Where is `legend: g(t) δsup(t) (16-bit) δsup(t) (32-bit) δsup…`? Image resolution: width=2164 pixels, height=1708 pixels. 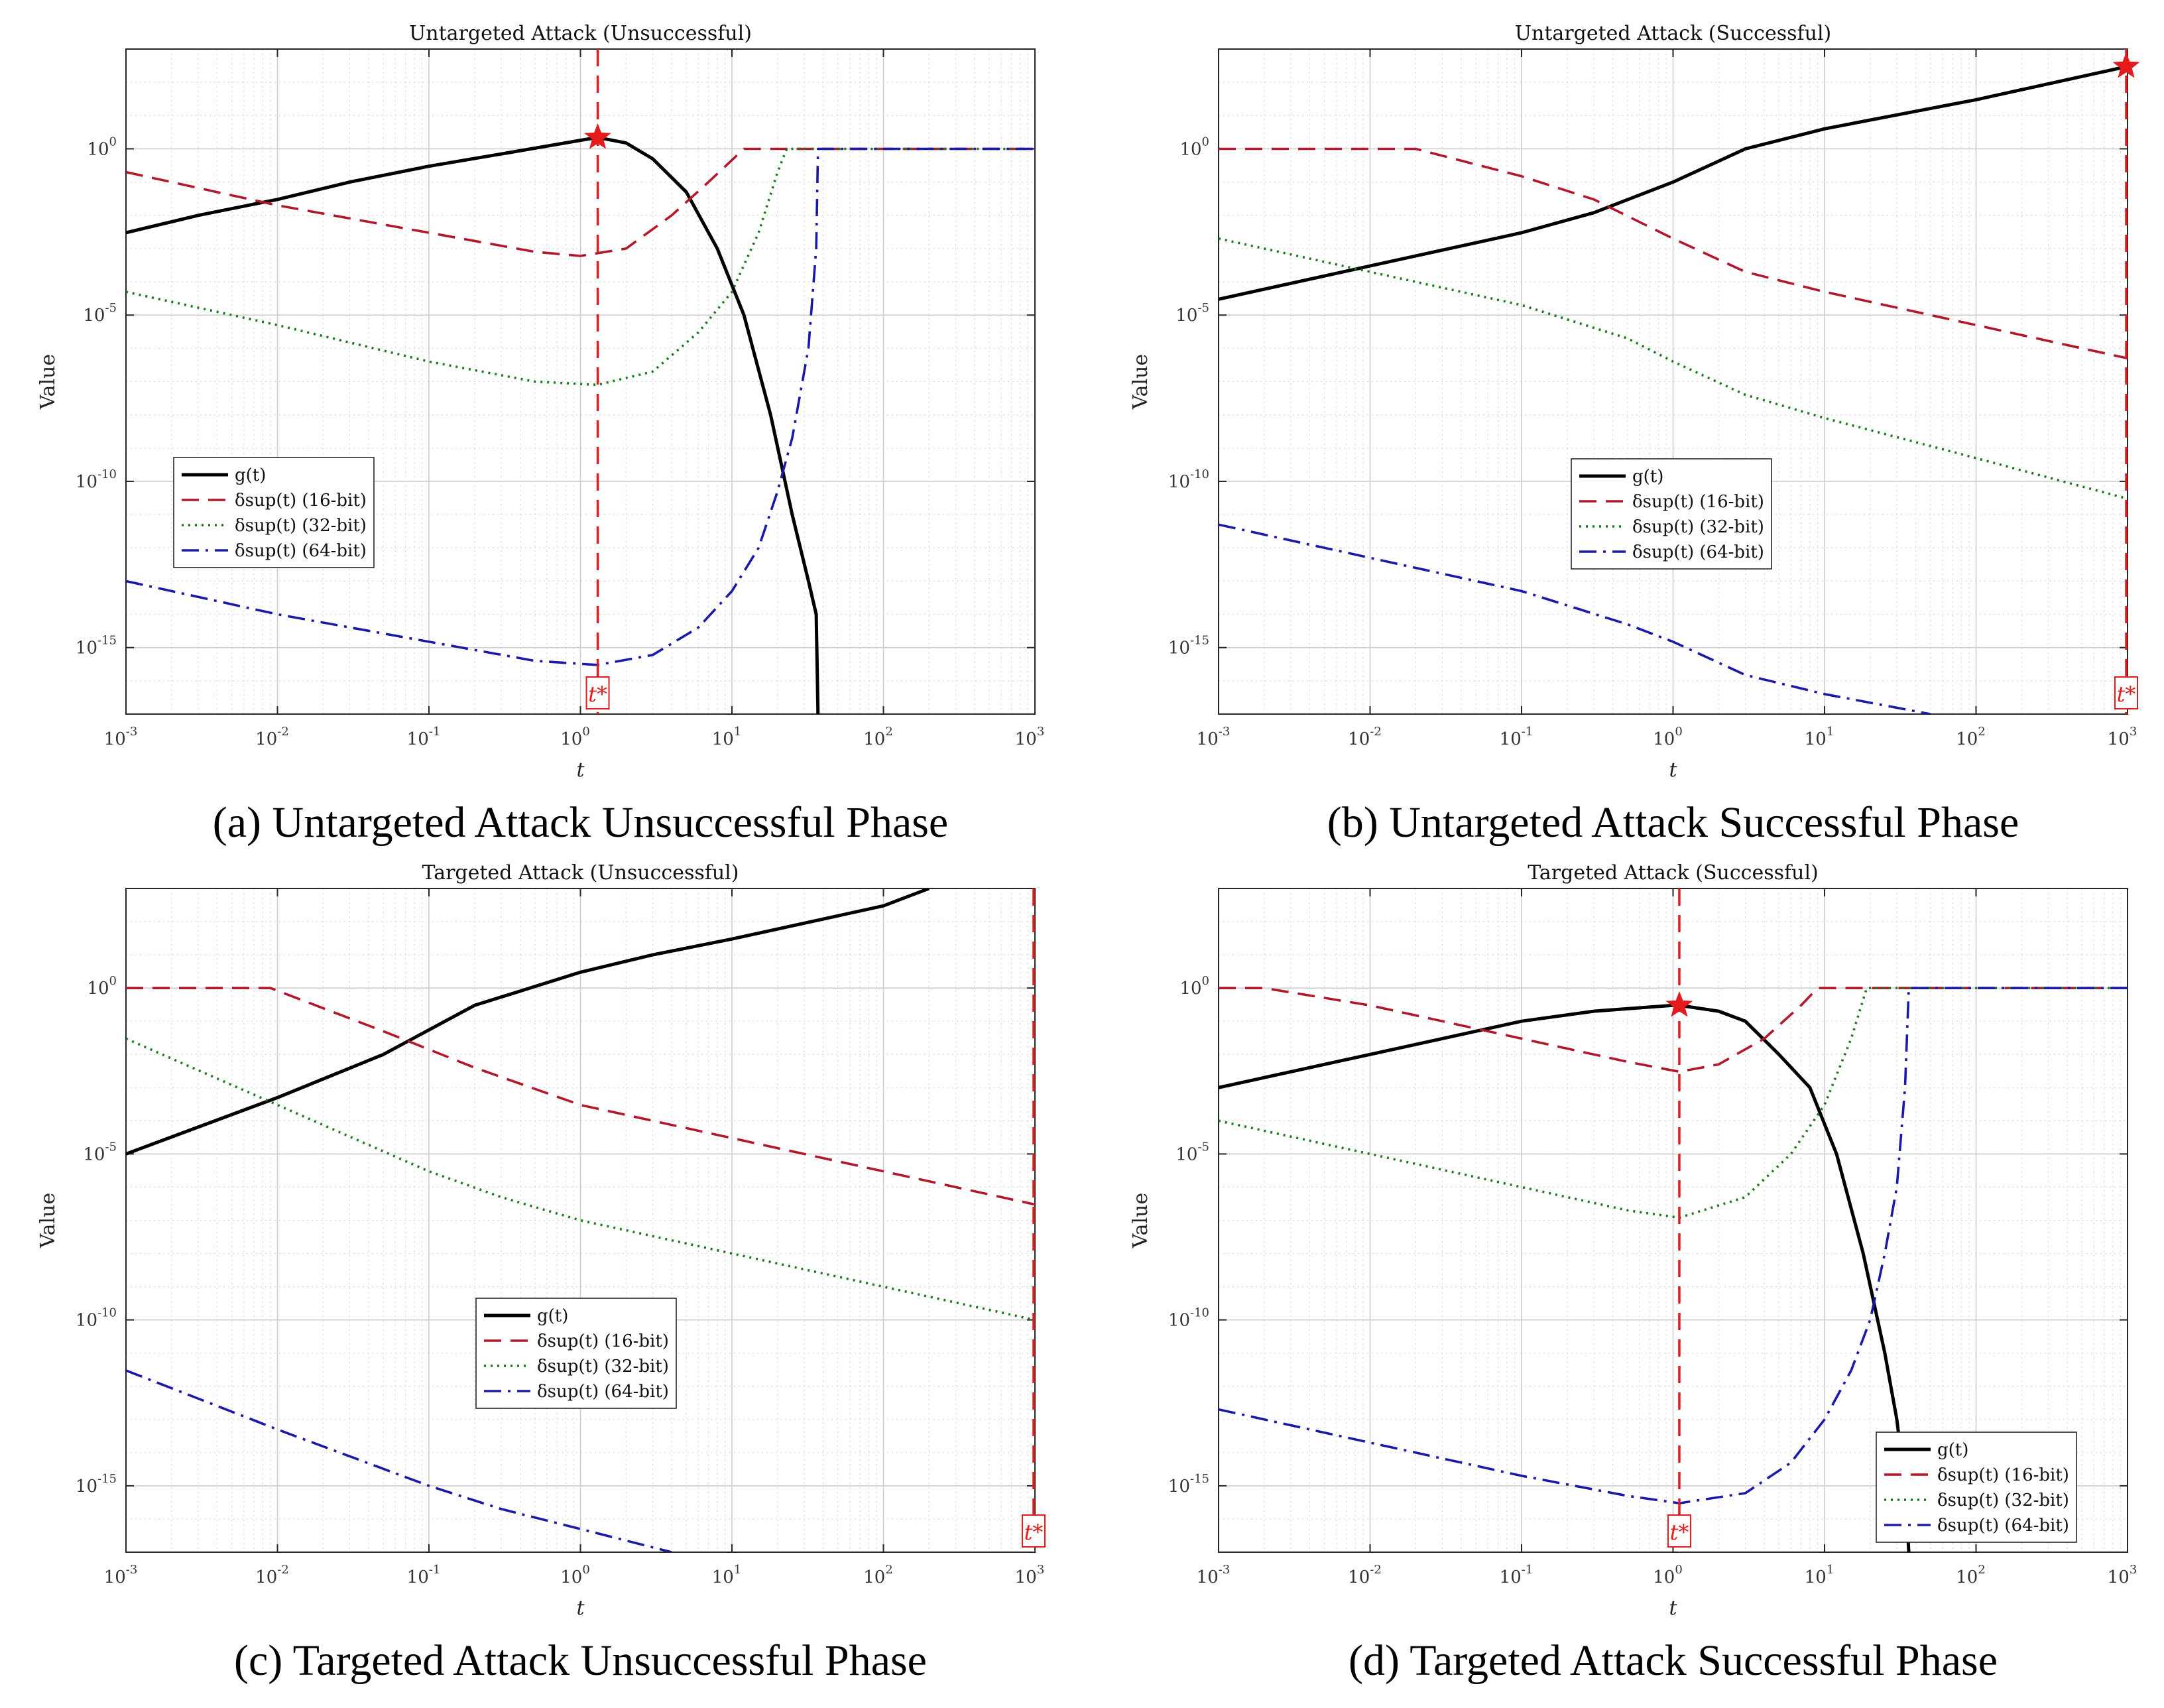
legend: g(t) δsup(t) (16-bit) δsup(t) (32-bit) δsup… is located at coordinates (1671, 514).